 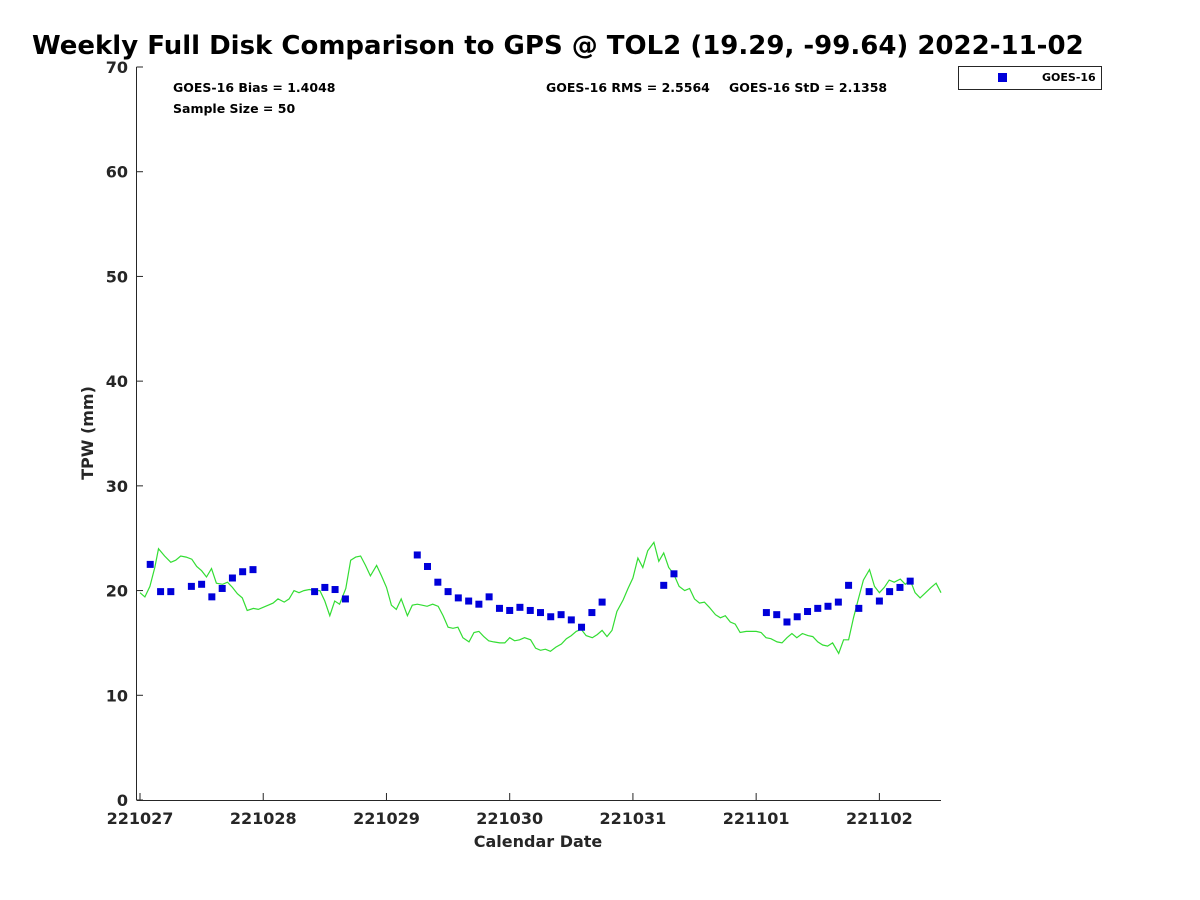 I want to click on x-tick-label: 221027, so click(x=140, y=818).